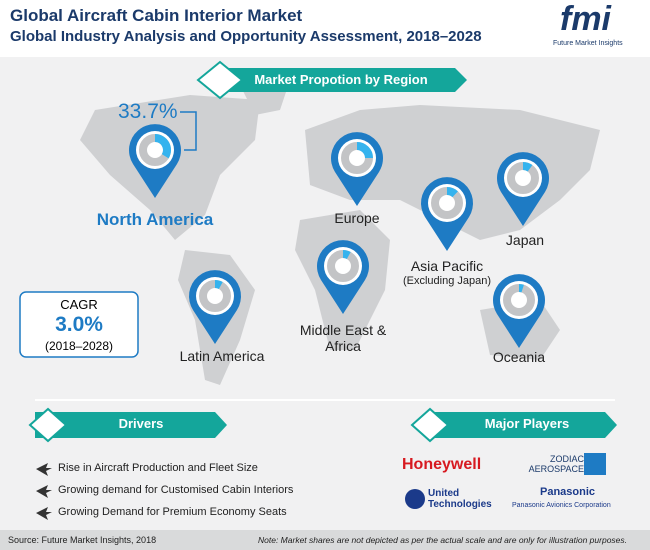  Describe the element at coordinates (222, 356) in the screenshot. I see `region-label: Latin America` at that location.